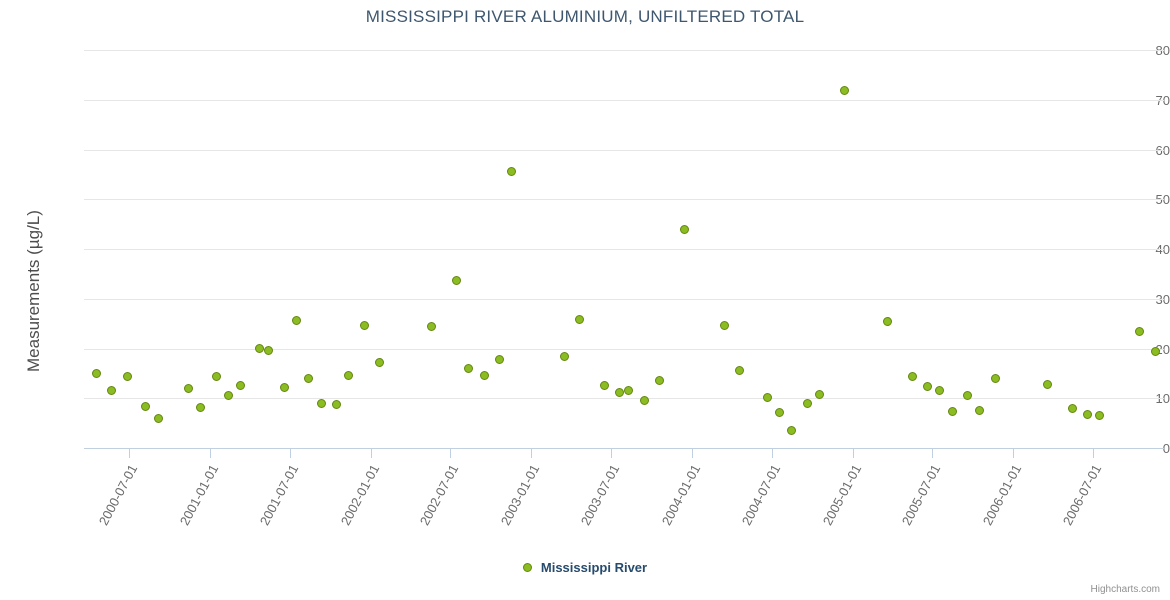 The image size is (1170, 600). Describe the element at coordinates (680, 495) in the screenshot. I see `x-axis-tick-label: 2004-01-01` at that location.